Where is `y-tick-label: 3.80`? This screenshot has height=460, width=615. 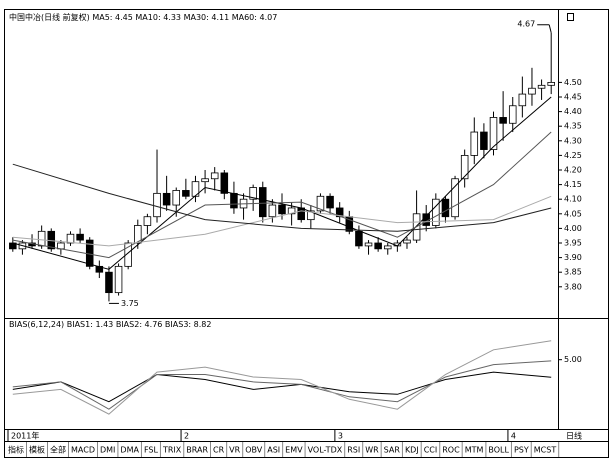
y-tick-label: 3.80 is located at coordinates (573, 286).